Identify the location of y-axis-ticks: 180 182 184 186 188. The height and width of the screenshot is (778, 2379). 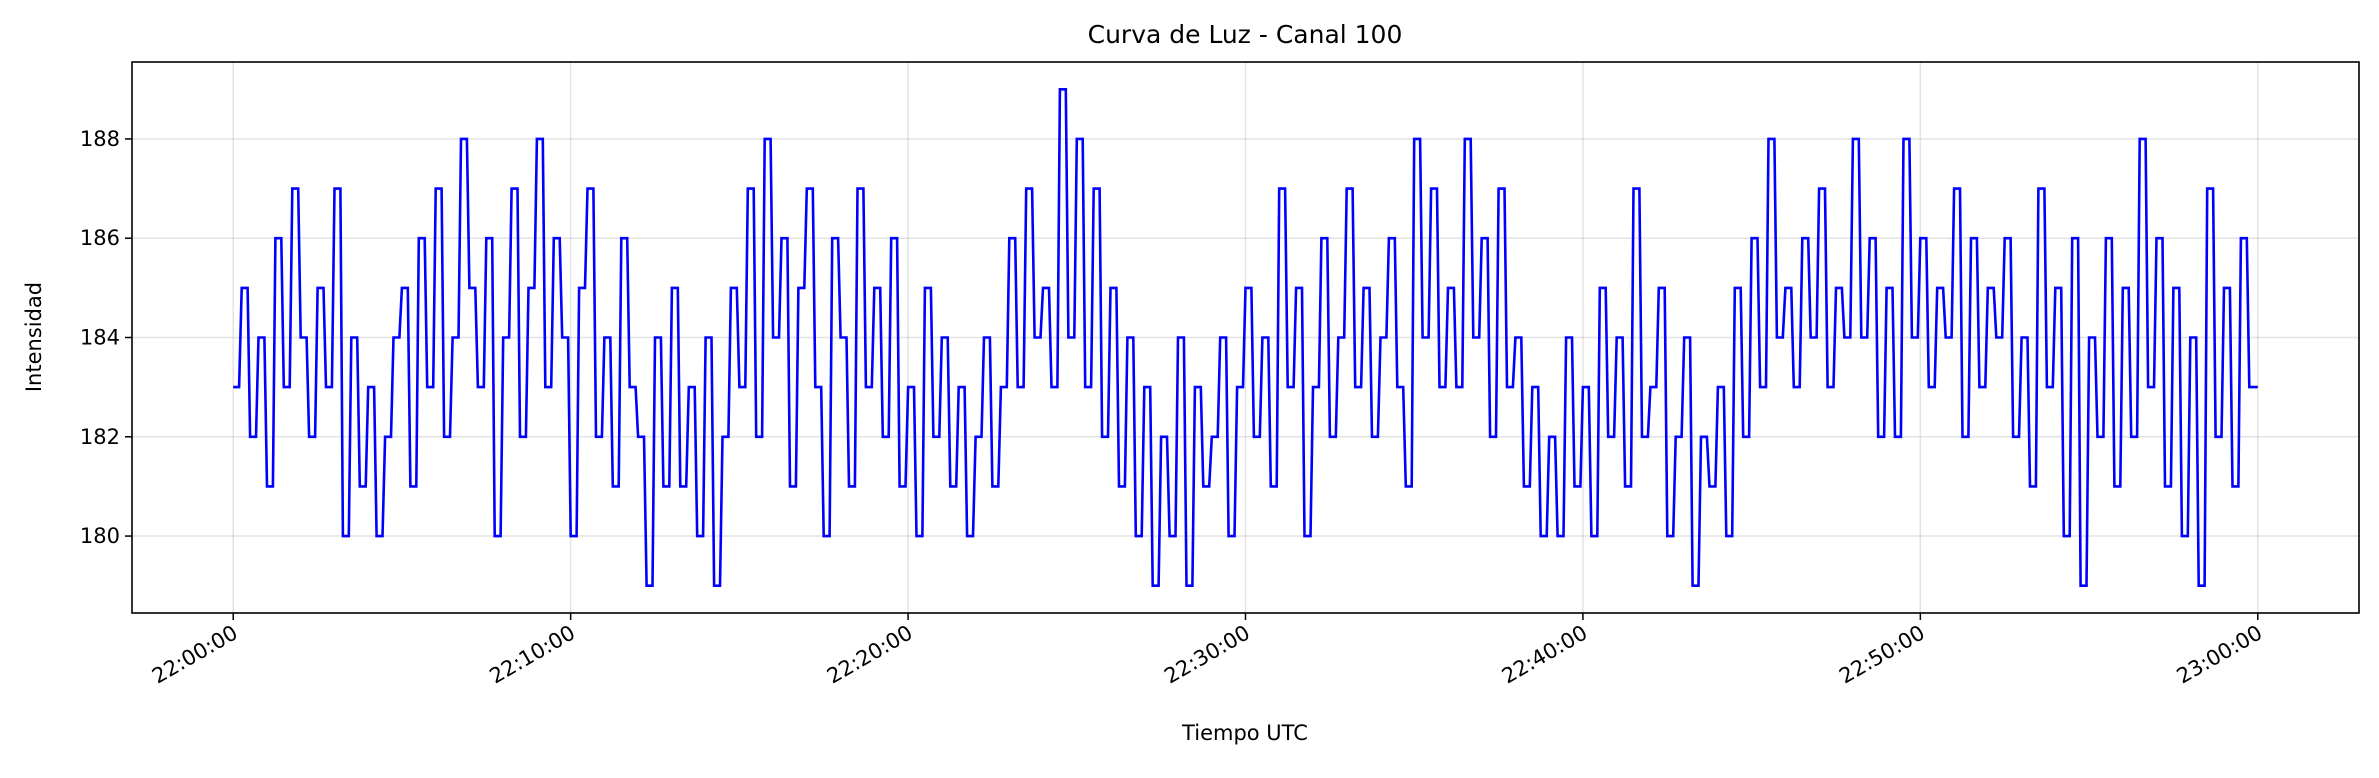
(106, 337).